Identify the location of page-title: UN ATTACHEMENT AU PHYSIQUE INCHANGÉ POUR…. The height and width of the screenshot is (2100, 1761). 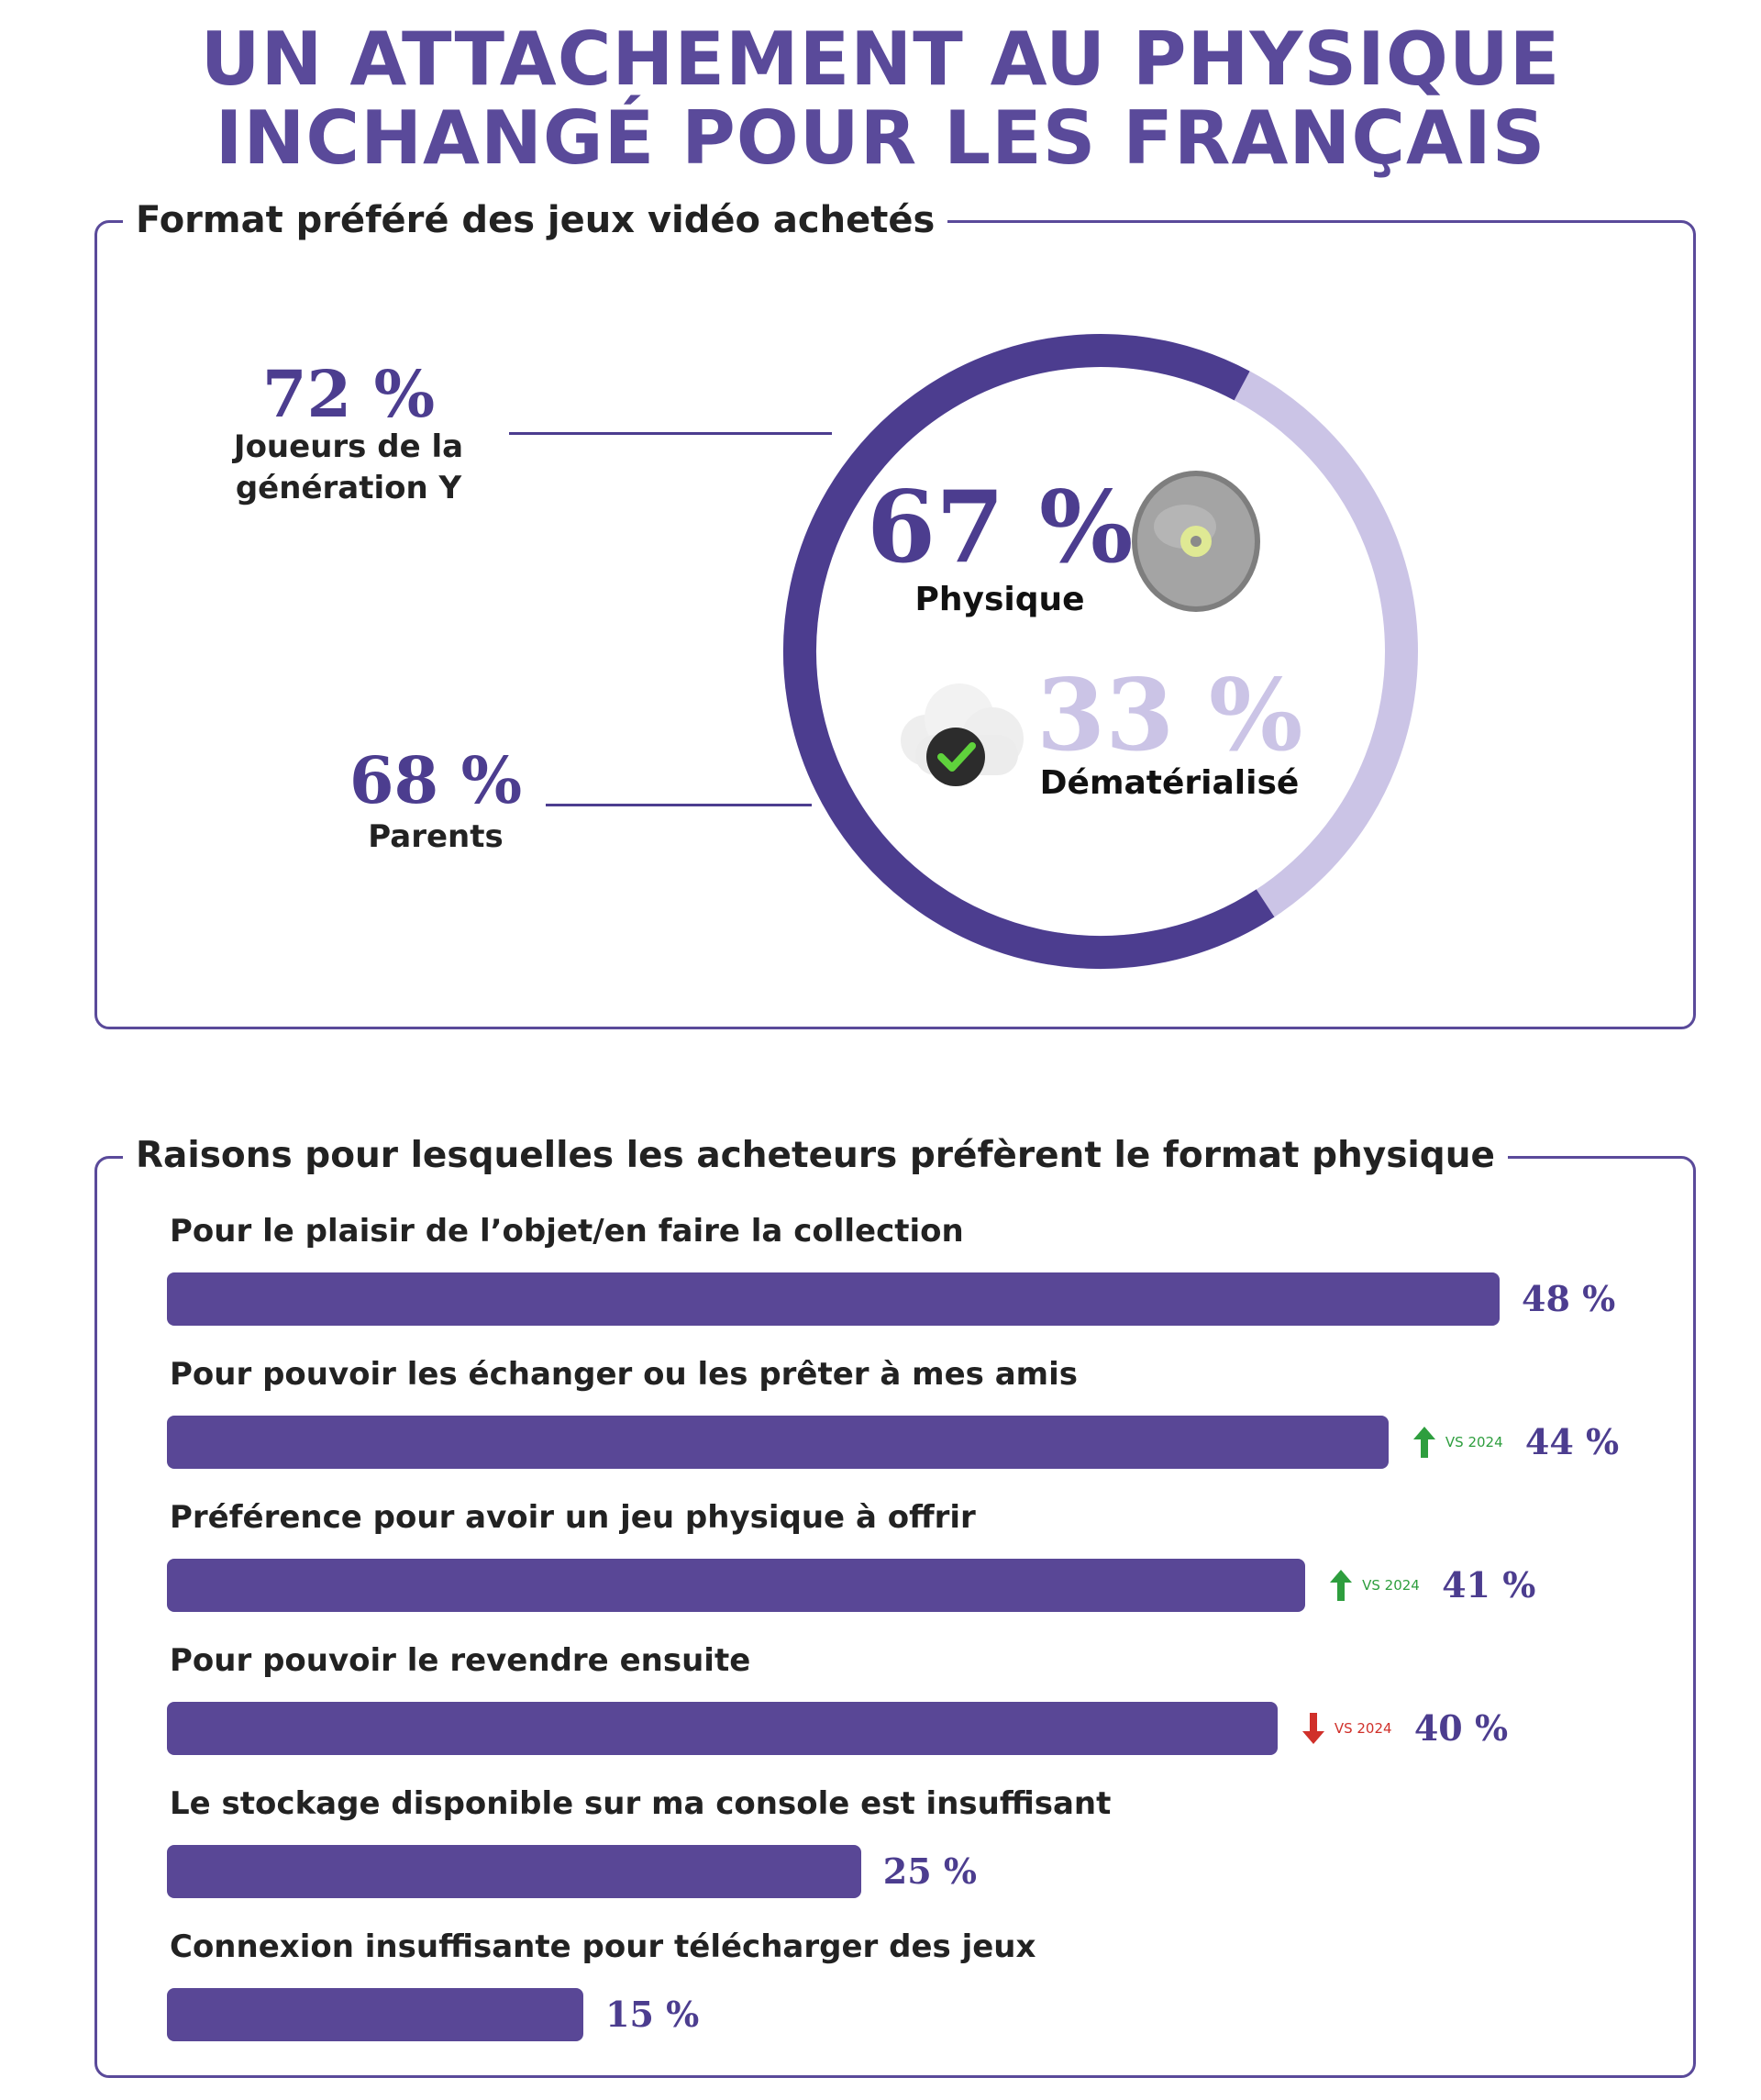
(880, 99).